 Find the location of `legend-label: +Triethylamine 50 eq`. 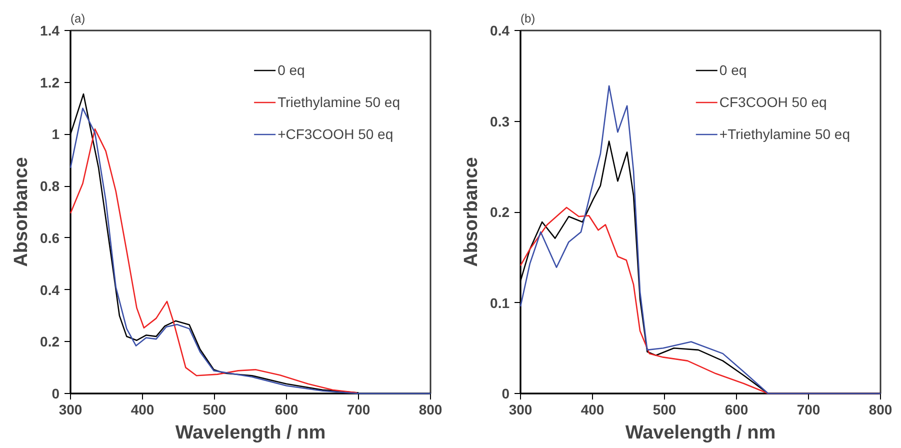

legend-label: +Triethylamine 50 eq is located at coordinates (784, 134).